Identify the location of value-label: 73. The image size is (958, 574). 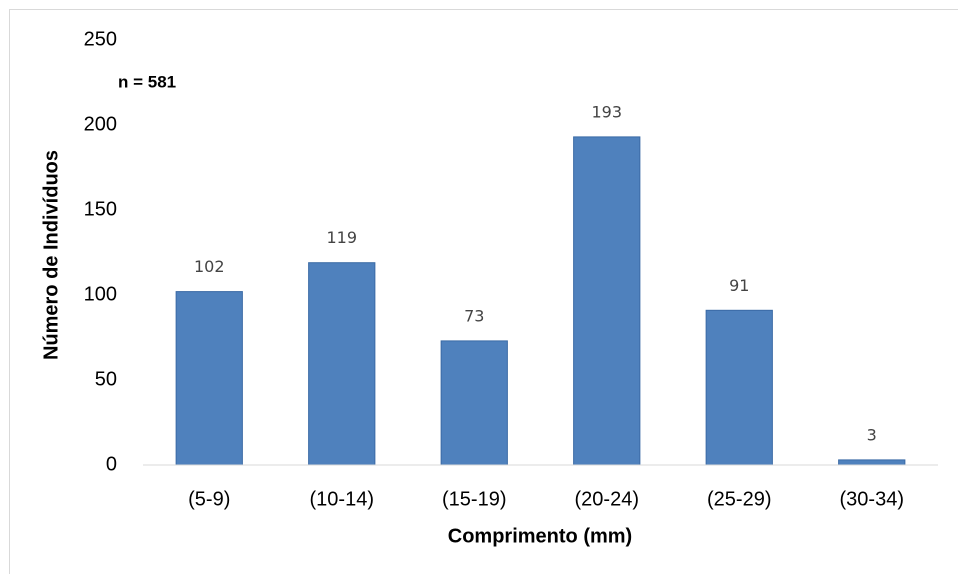
(474, 315).